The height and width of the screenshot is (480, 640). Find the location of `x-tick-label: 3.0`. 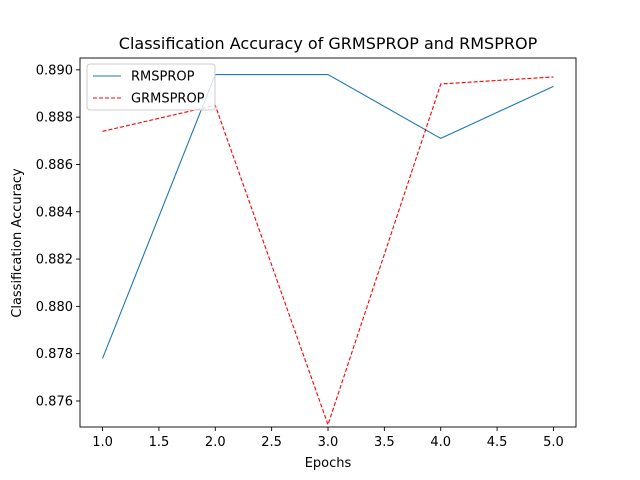

x-tick-label: 3.0 is located at coordinates (328, 442).